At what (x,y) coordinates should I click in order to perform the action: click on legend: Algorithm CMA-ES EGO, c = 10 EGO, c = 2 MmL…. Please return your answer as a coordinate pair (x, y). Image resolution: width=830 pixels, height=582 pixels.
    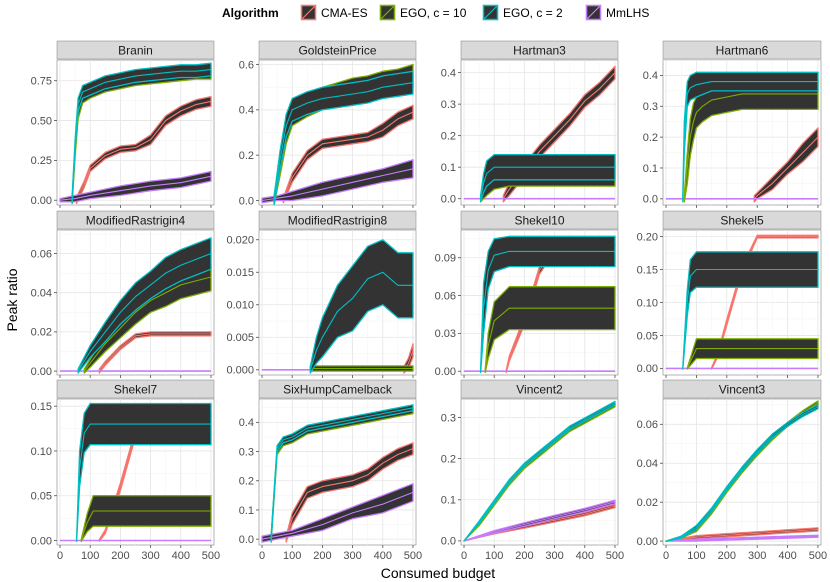
    Looking at the image, I should click on (435, 12).